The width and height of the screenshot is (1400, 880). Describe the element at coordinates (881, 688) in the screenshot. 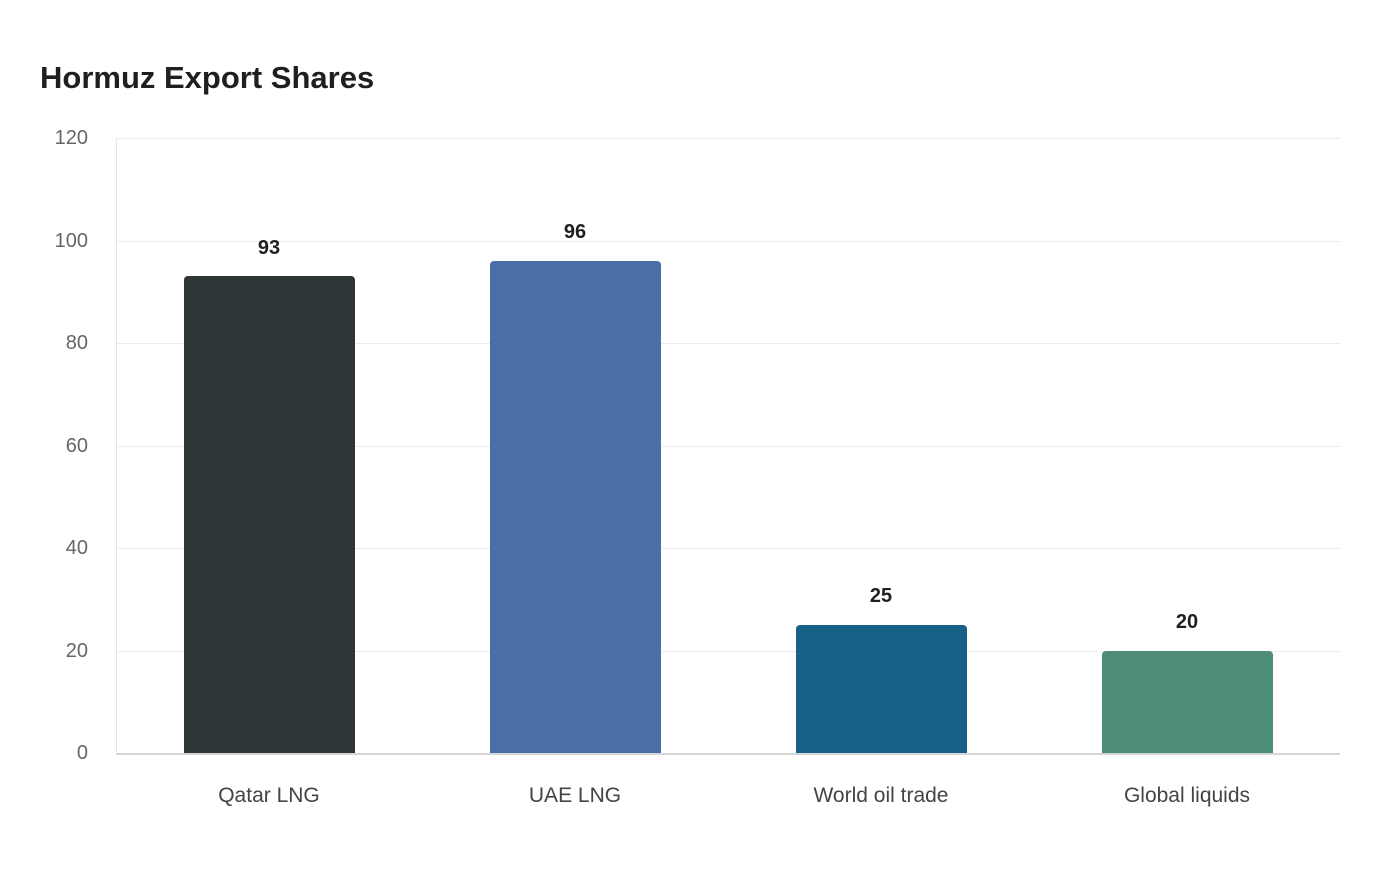

I see `bar-world-oil-trade` at that location.